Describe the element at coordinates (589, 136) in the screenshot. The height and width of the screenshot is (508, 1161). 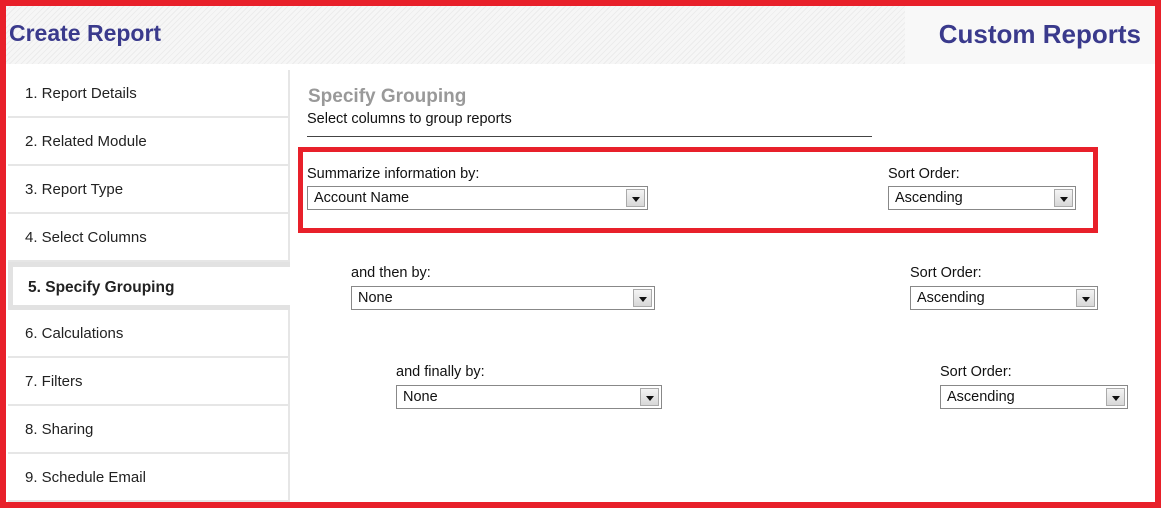
I see `divider` at that location.